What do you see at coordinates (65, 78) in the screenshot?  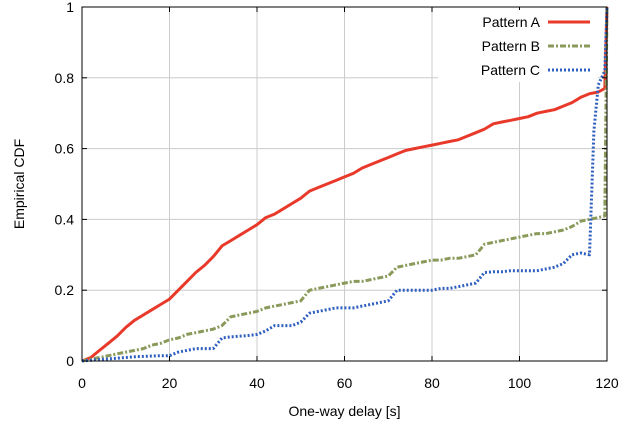 I see `y-tick-label: 0.8` at bounding box center [65, 78].